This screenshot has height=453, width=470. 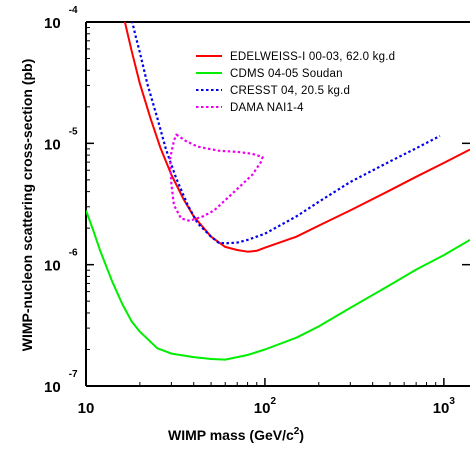 I want to click on x-tick-label: 10², so click(x=265, y=406).